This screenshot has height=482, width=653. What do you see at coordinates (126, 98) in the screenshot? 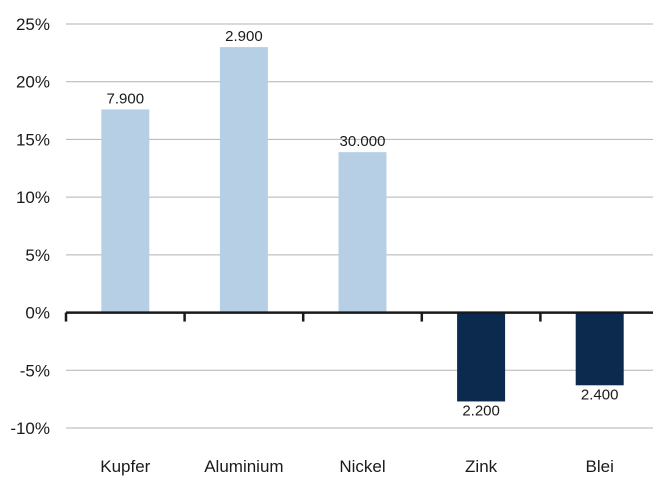
I see `data-label: 7.900` at bounding box center [126, 98].